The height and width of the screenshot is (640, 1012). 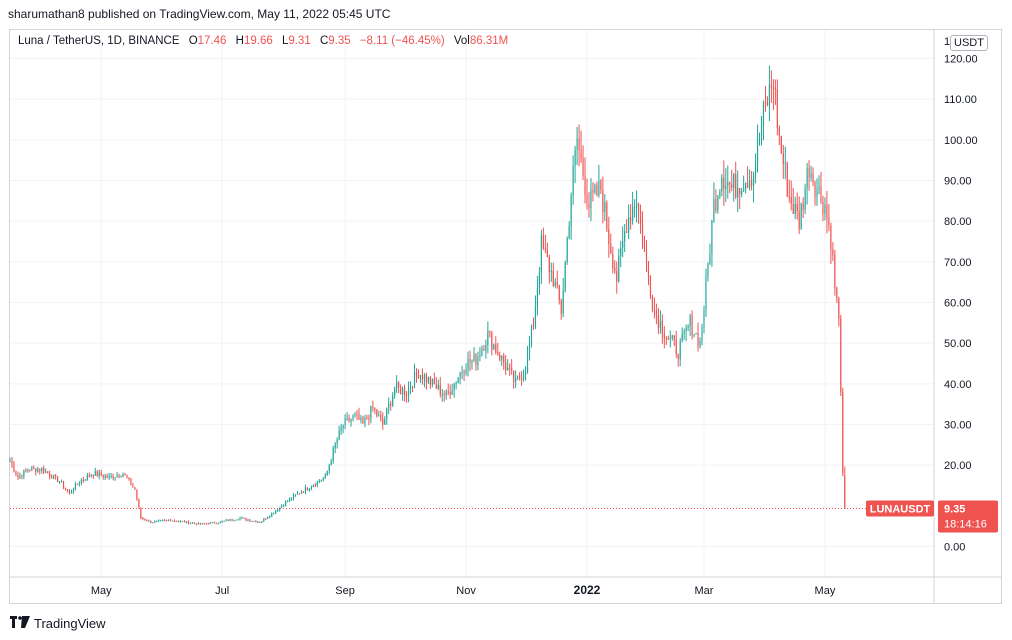 I want to click on symbol-info: Luna / TetherUS, 1D, BINANCE, so click(x=99, y=41).